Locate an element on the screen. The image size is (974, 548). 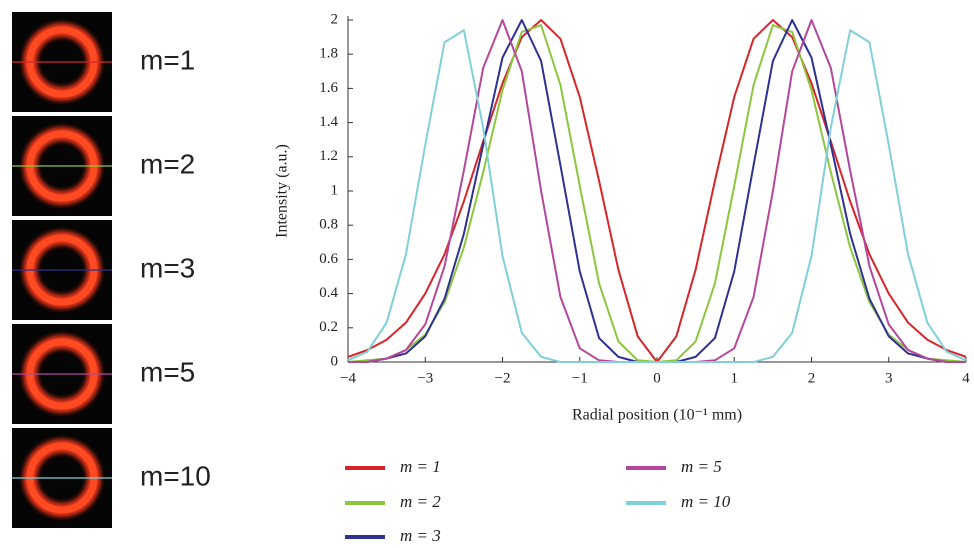
x-axis-label: Radial position (10⁻¹ mm) is located at coordinates (657, 415).